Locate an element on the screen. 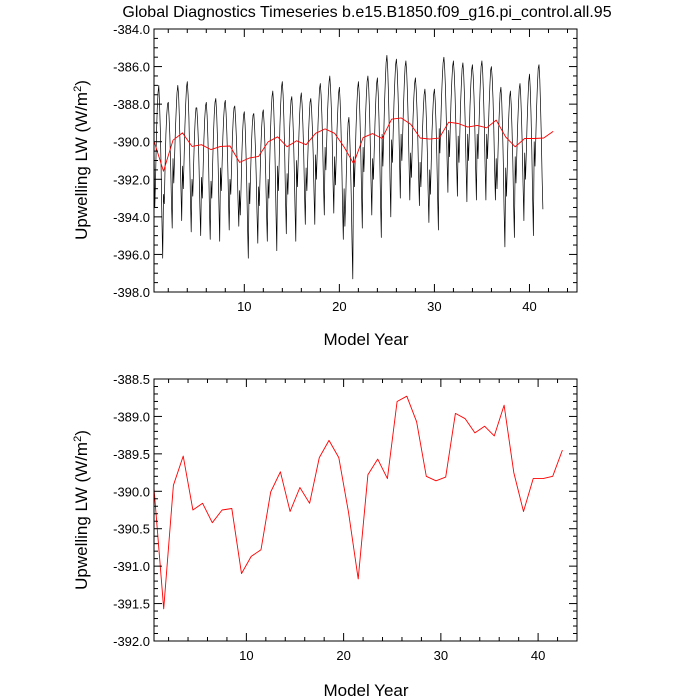 This screenshot has height=700, width=700. bottom-y-tick-label: -390.5 is located at coordinates (131, 529).